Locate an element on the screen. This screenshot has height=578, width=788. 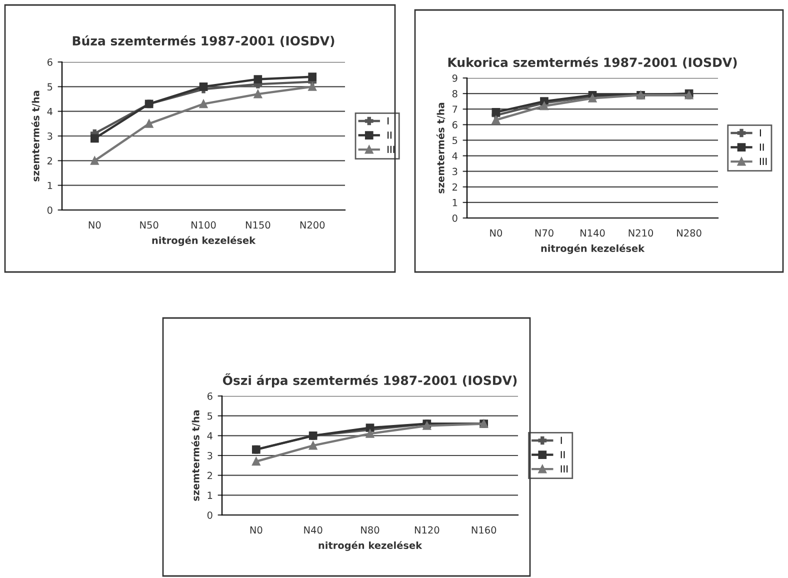
x-tick-label: N160 is located at coordinates (484, 530).